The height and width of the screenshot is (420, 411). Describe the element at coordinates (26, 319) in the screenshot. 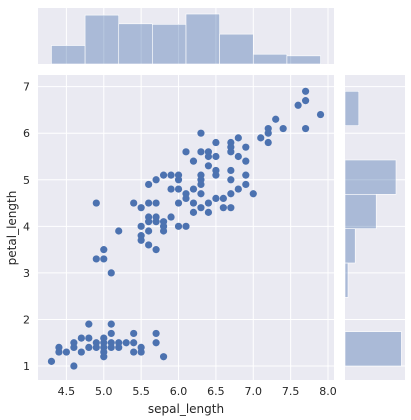

I see `y-tick-label: 2` at that location.